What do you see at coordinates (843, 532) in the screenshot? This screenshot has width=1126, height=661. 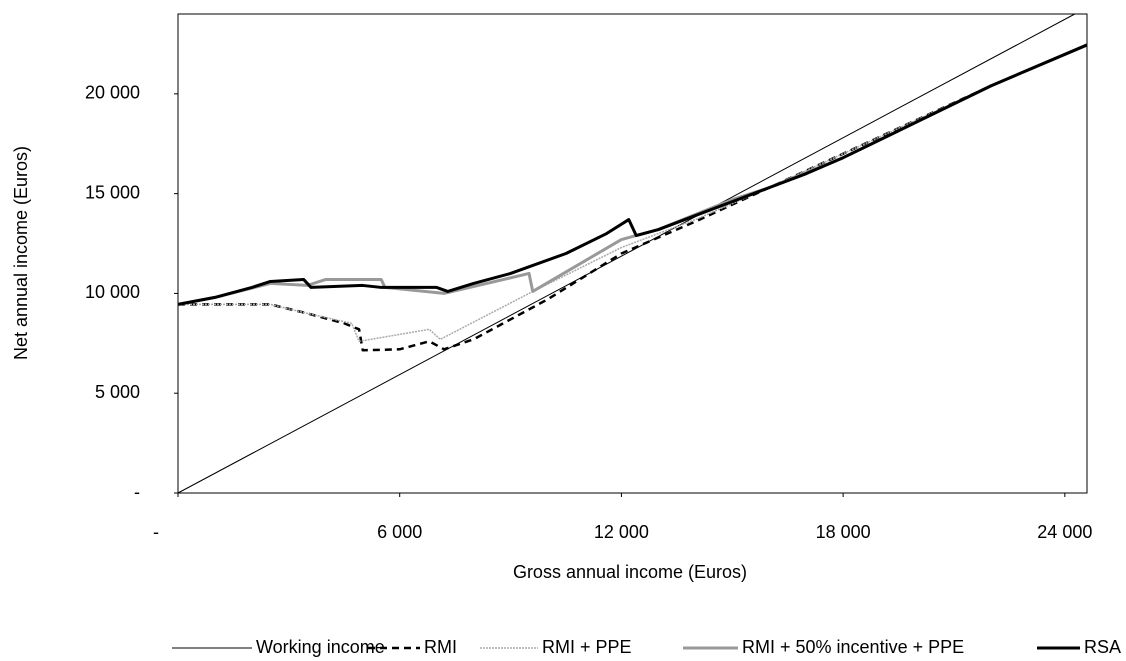 I see `x-tick-label: 18 000` at bounding box center [843, 532].